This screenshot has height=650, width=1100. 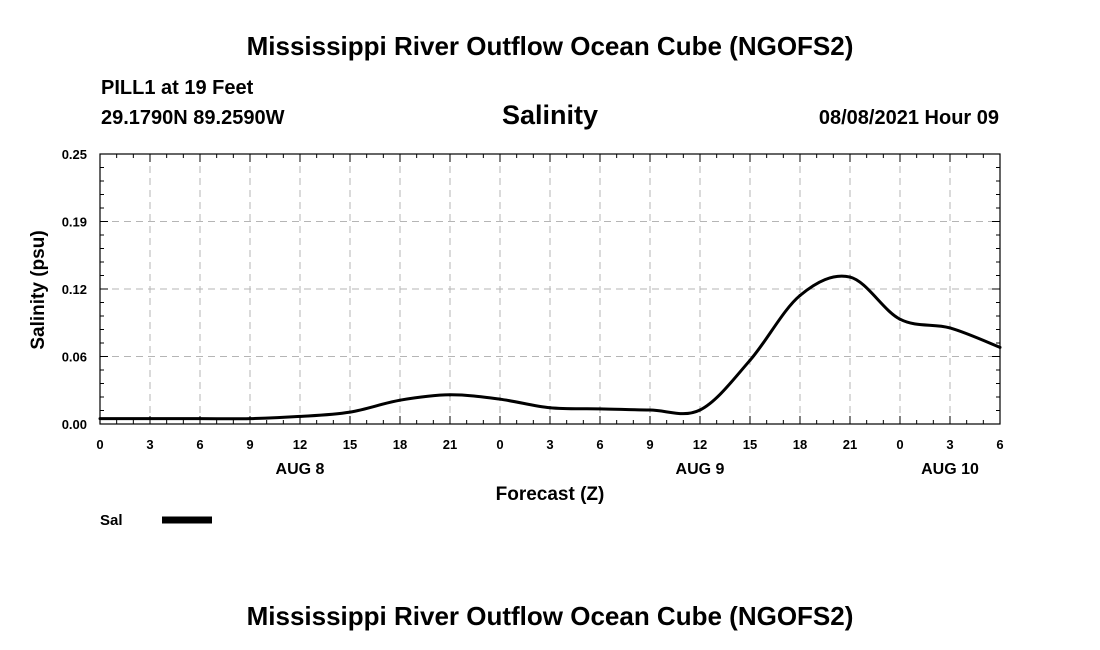 What do you see at coordinates (74, 154) in the screenshot?
I see `y-tick-label: 0.25` at bounding box center [74, 154].